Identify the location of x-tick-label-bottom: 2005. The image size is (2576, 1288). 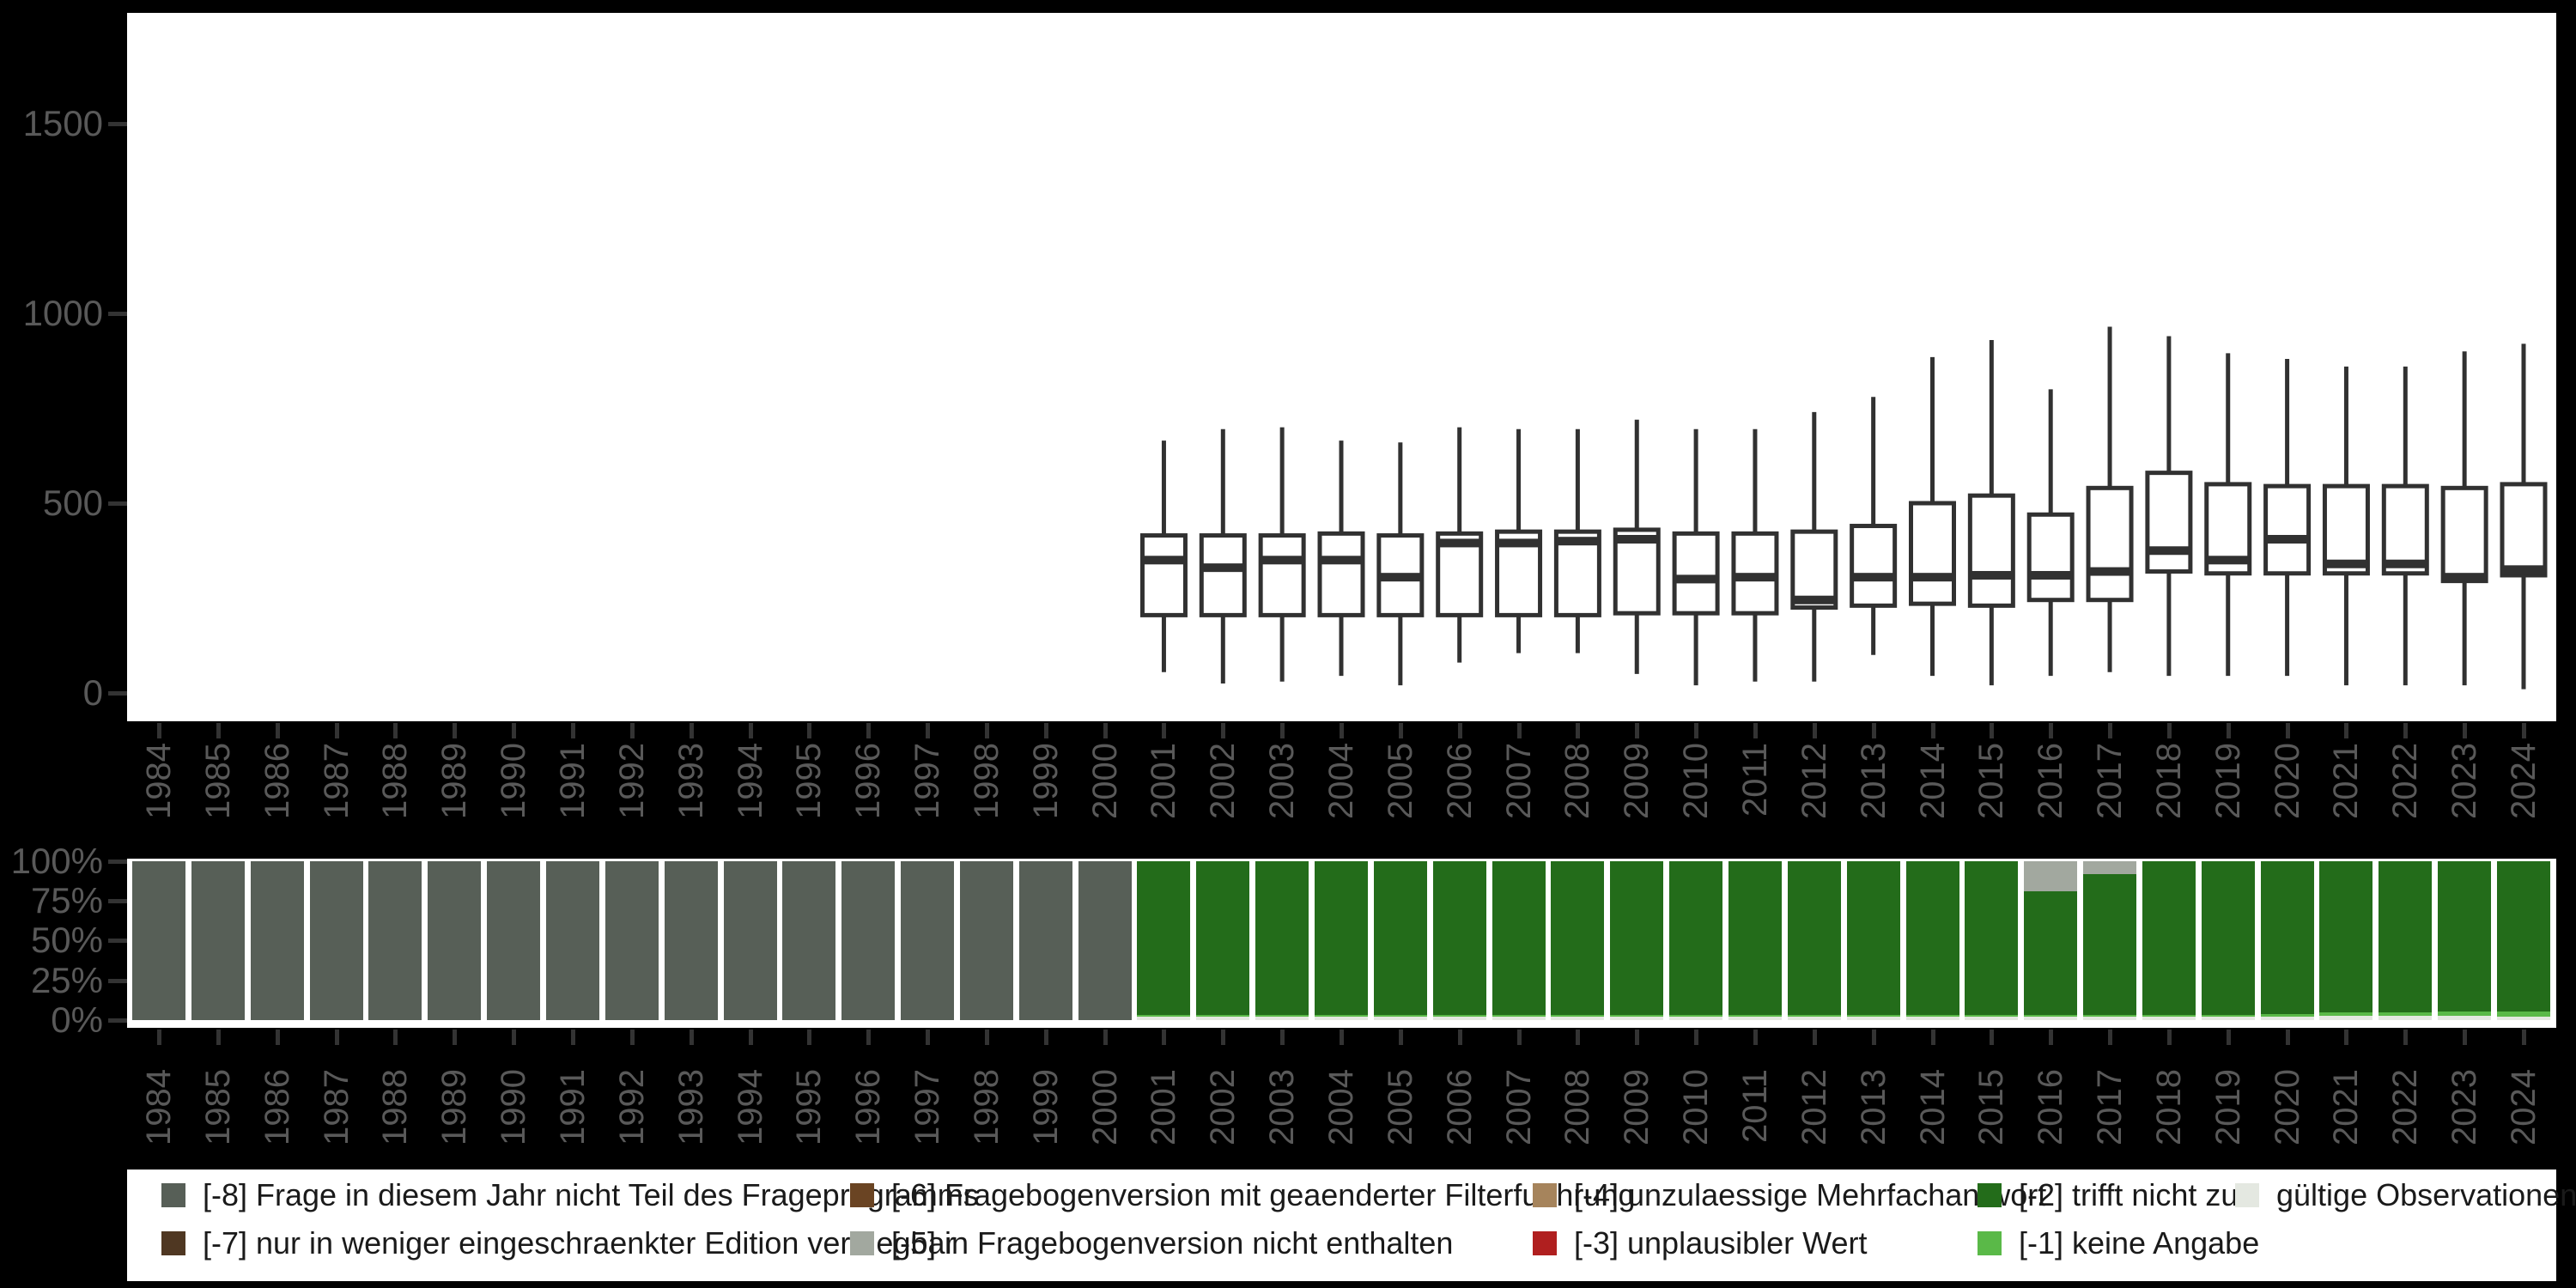
(1400, 1107).